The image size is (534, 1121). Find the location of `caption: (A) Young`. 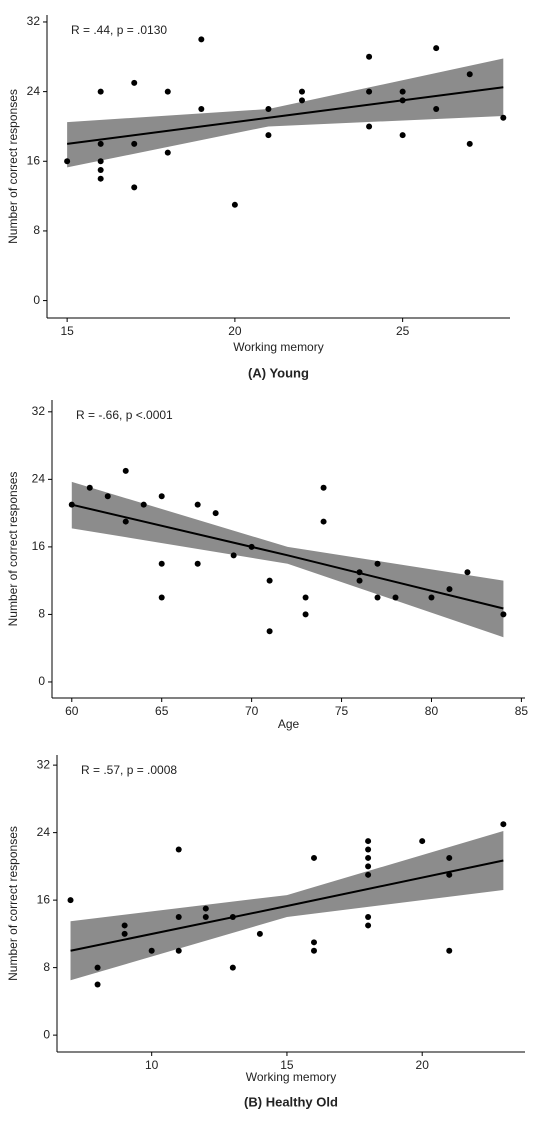

caption: (A) Young is located at coordinates (278, 372).